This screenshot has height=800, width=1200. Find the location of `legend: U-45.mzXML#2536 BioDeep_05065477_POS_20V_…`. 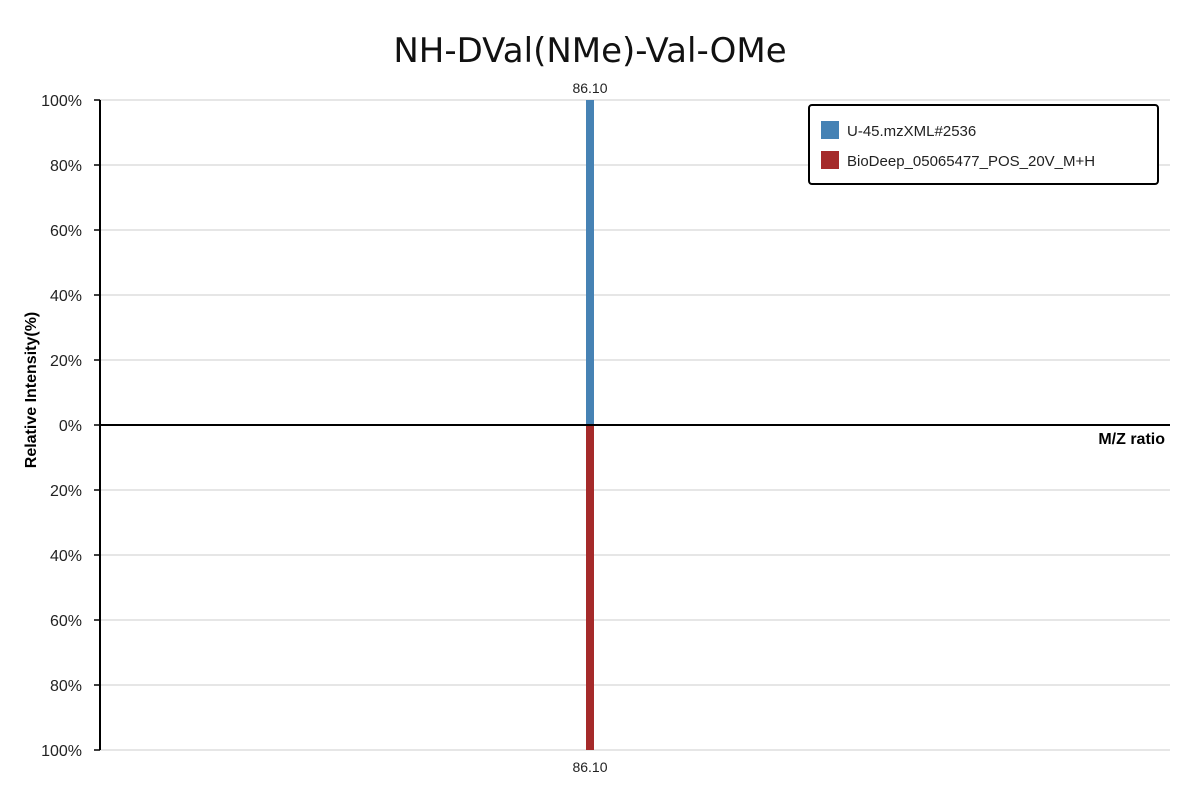

legend: U-45.mzXML#2536 BioDeep_05065477_POS_20V_… is located at coordinates (983, 144).